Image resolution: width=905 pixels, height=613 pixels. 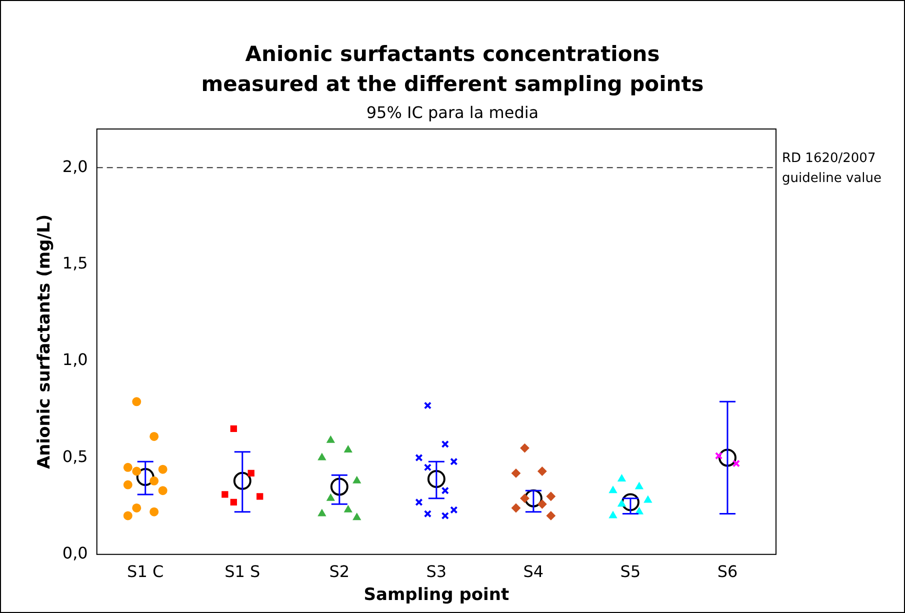 What do you see at coordinates (75, 263) in the screenshot?
I see `y-tick-label: 1,5` at bounding box center [75, 263].